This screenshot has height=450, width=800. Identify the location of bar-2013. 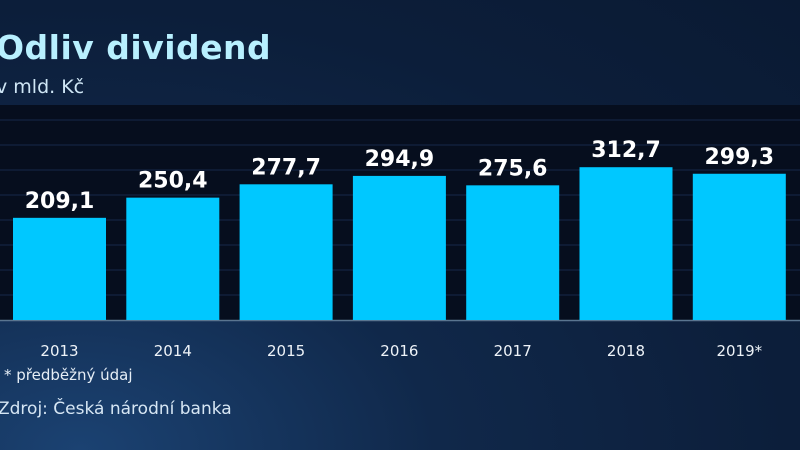
(59, 268).